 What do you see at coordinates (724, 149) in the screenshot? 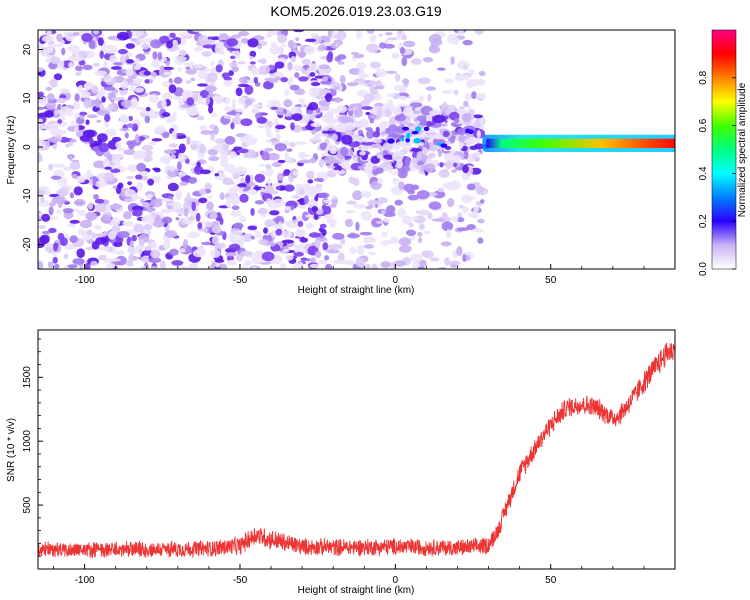
I see `colorbar-ramp` at bounding box center [724, 149].